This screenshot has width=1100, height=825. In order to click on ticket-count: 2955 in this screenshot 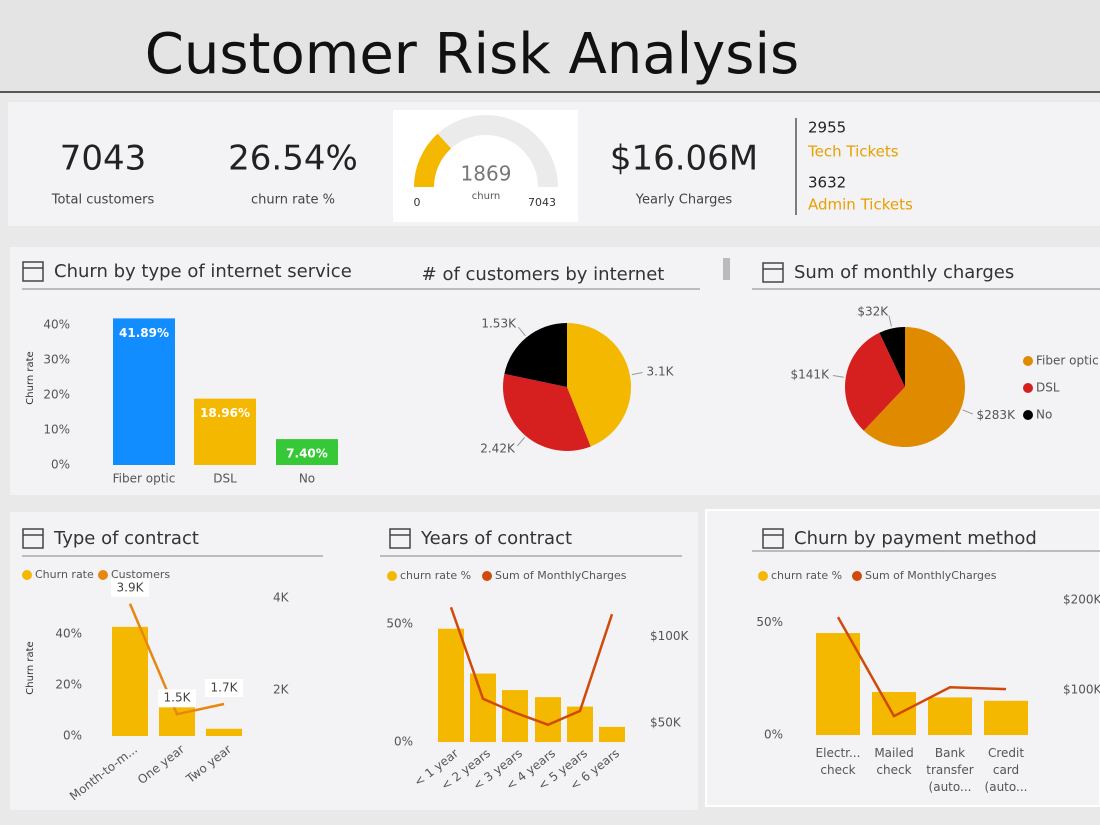, I will do `click(827, 128)`.